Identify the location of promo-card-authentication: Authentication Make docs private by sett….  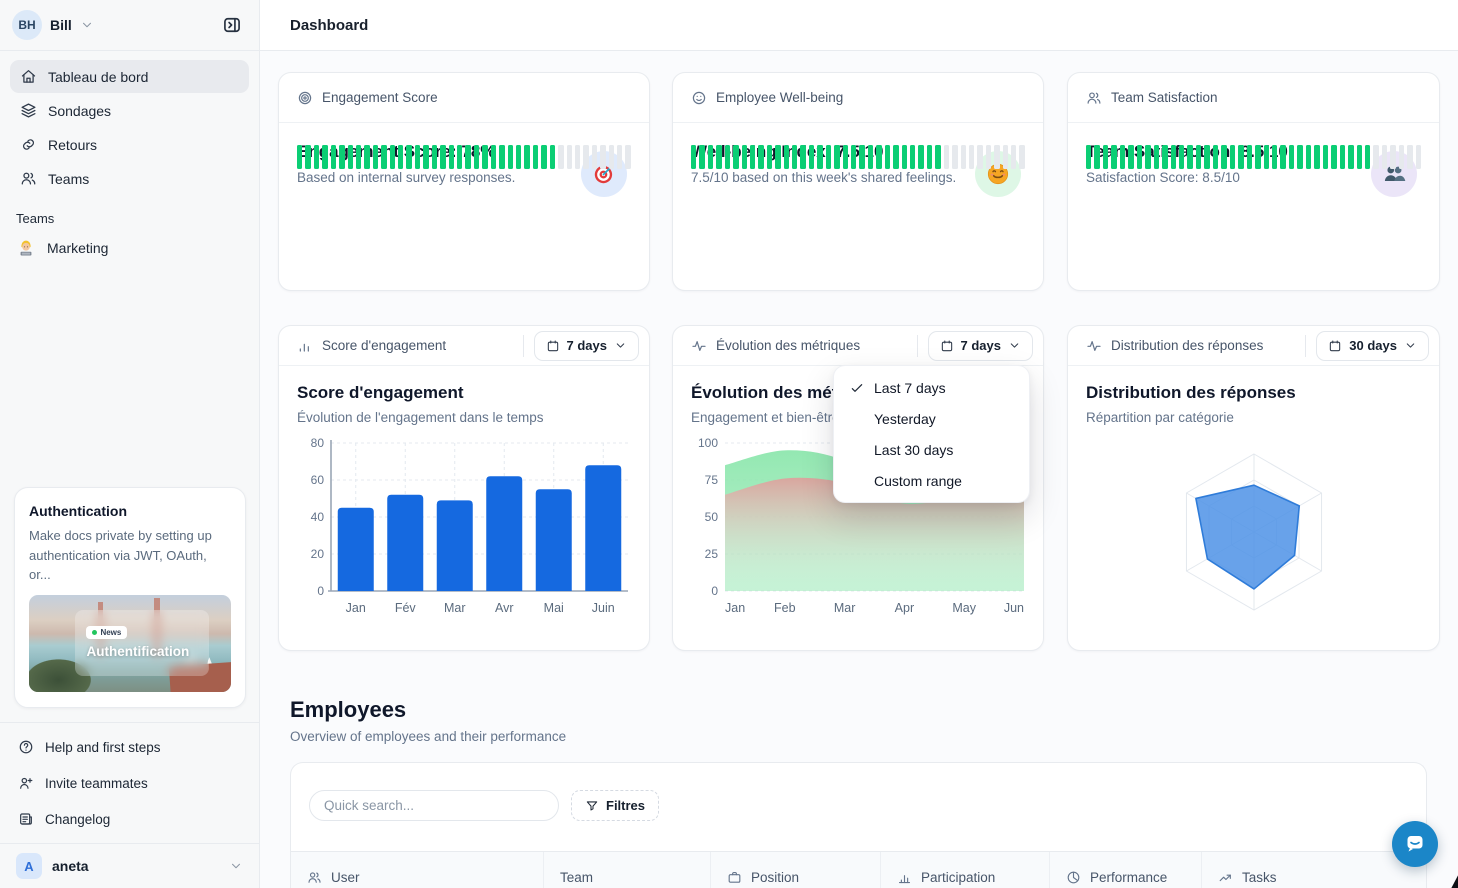
(130, 597).